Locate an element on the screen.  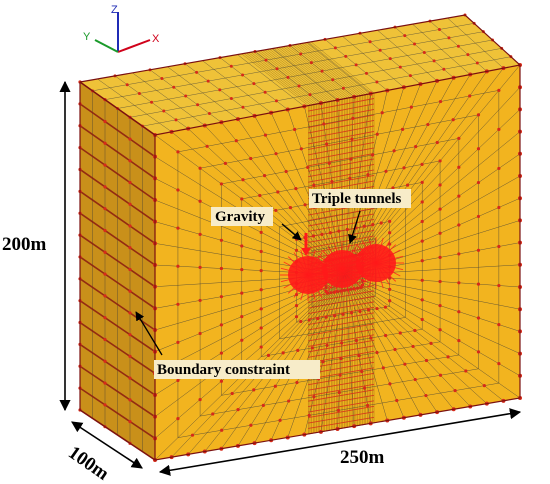
svg-text: Gravity is located at coordinates (240, 217).